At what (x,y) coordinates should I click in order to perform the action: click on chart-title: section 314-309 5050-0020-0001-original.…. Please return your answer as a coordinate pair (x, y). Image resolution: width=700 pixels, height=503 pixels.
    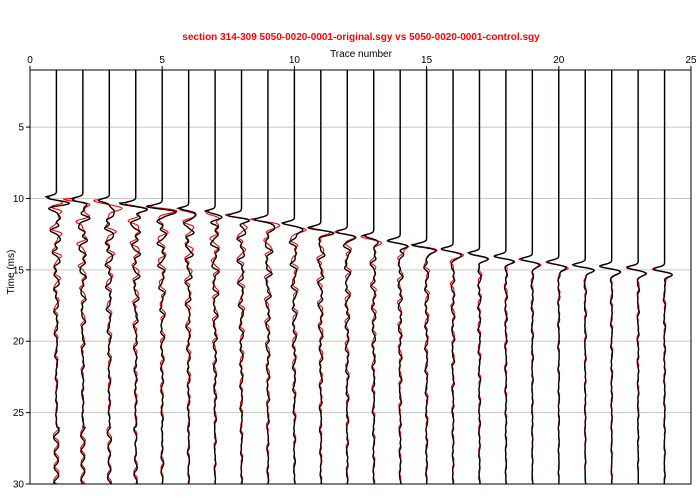
    Looking at the image, I should click on (361, 37).